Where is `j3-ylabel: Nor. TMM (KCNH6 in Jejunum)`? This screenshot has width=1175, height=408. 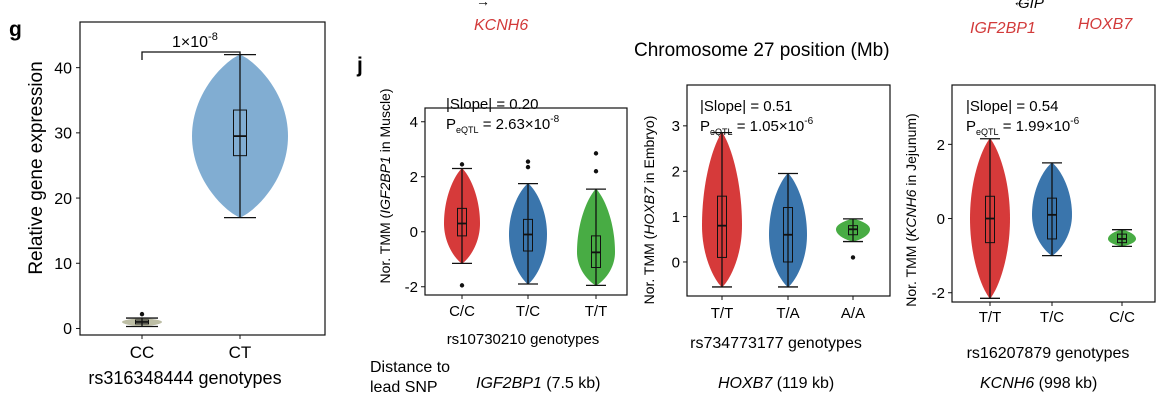 j3-ylabel: Nor. TMM (KCNH6 in Jejunum) is located at coordinates (911, 209).